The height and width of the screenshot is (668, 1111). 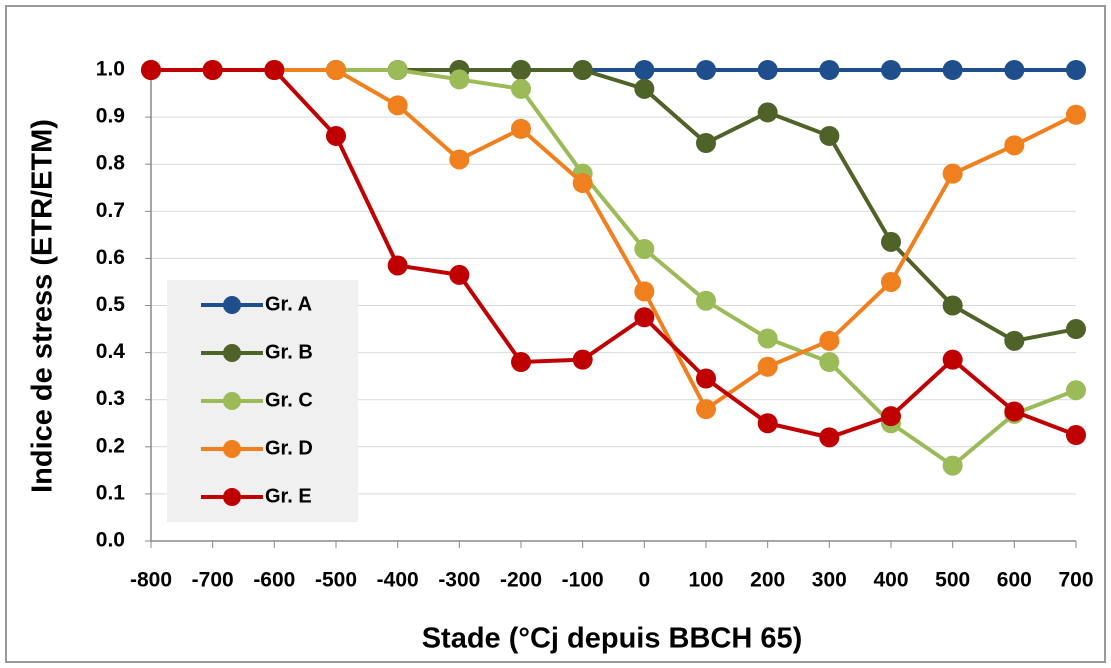 I want to click on legend-label: Gr. D, so click(x=289, y=448).